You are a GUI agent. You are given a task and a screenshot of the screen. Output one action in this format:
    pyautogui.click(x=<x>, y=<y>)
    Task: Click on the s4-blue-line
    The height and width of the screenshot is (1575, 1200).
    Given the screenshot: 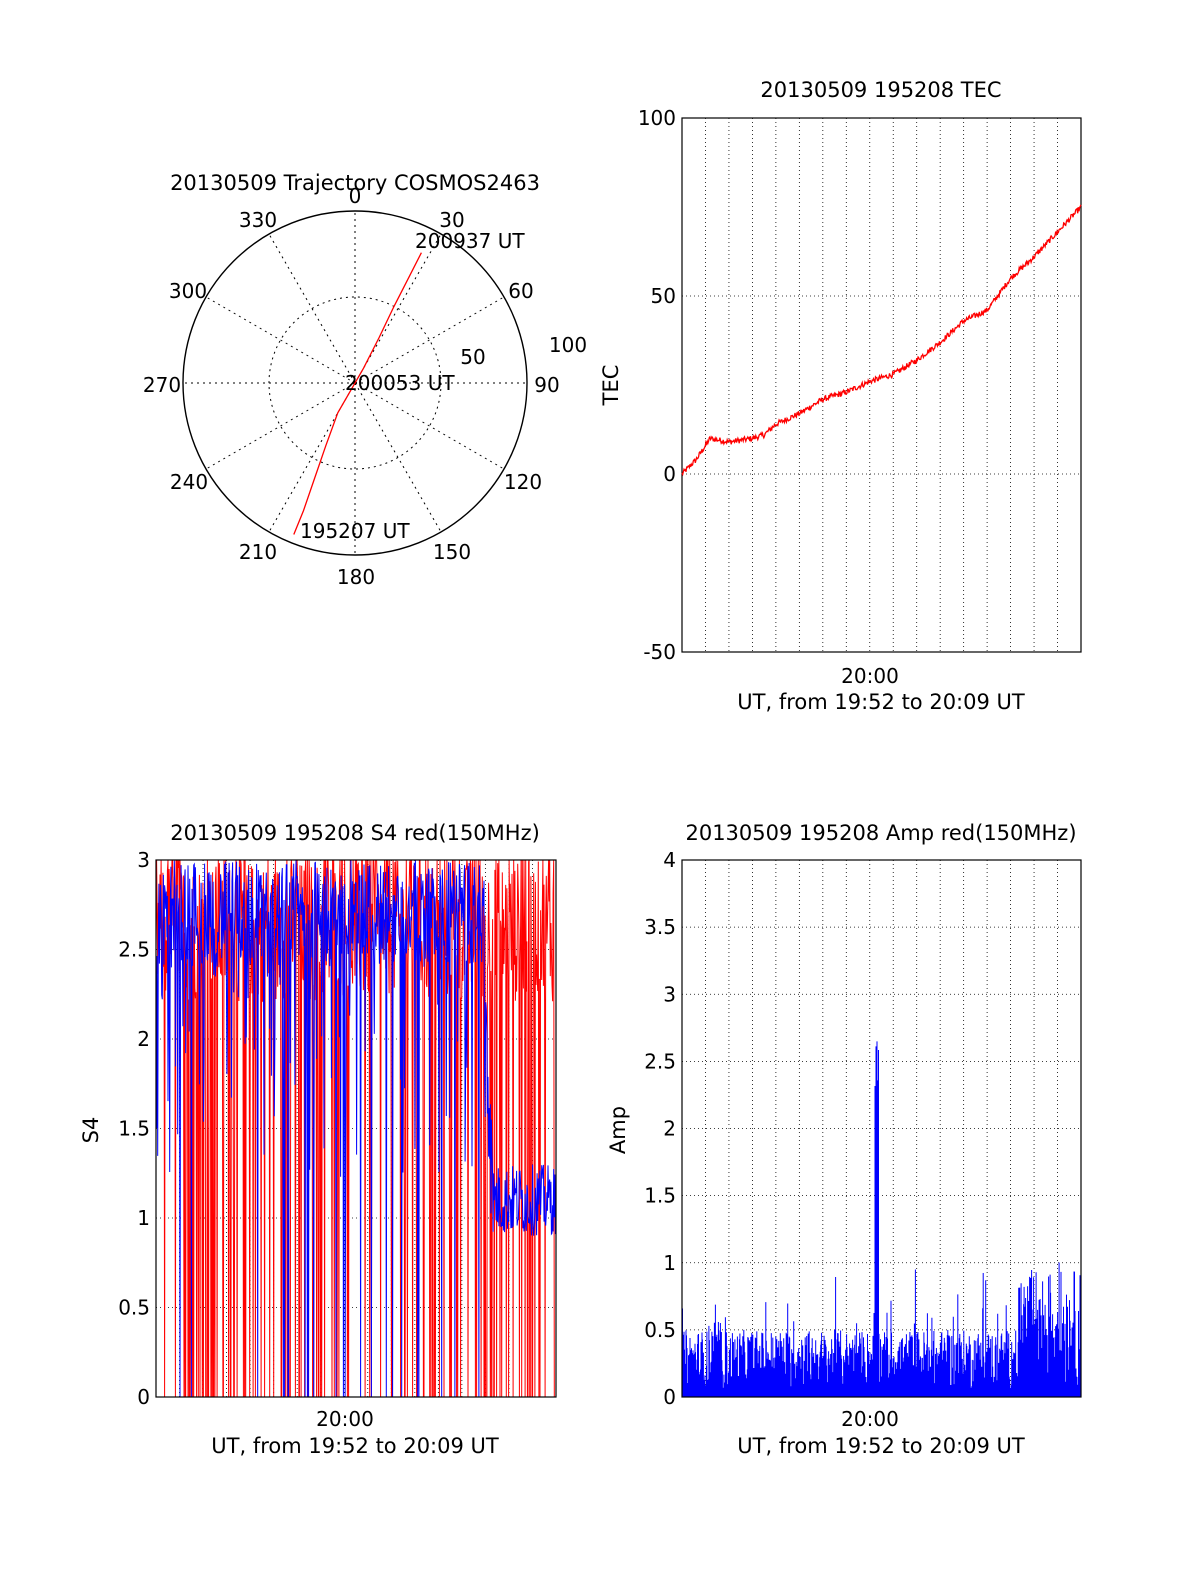 What is the action you would take?
    pyautogui.click(x=356, y=1128)
    